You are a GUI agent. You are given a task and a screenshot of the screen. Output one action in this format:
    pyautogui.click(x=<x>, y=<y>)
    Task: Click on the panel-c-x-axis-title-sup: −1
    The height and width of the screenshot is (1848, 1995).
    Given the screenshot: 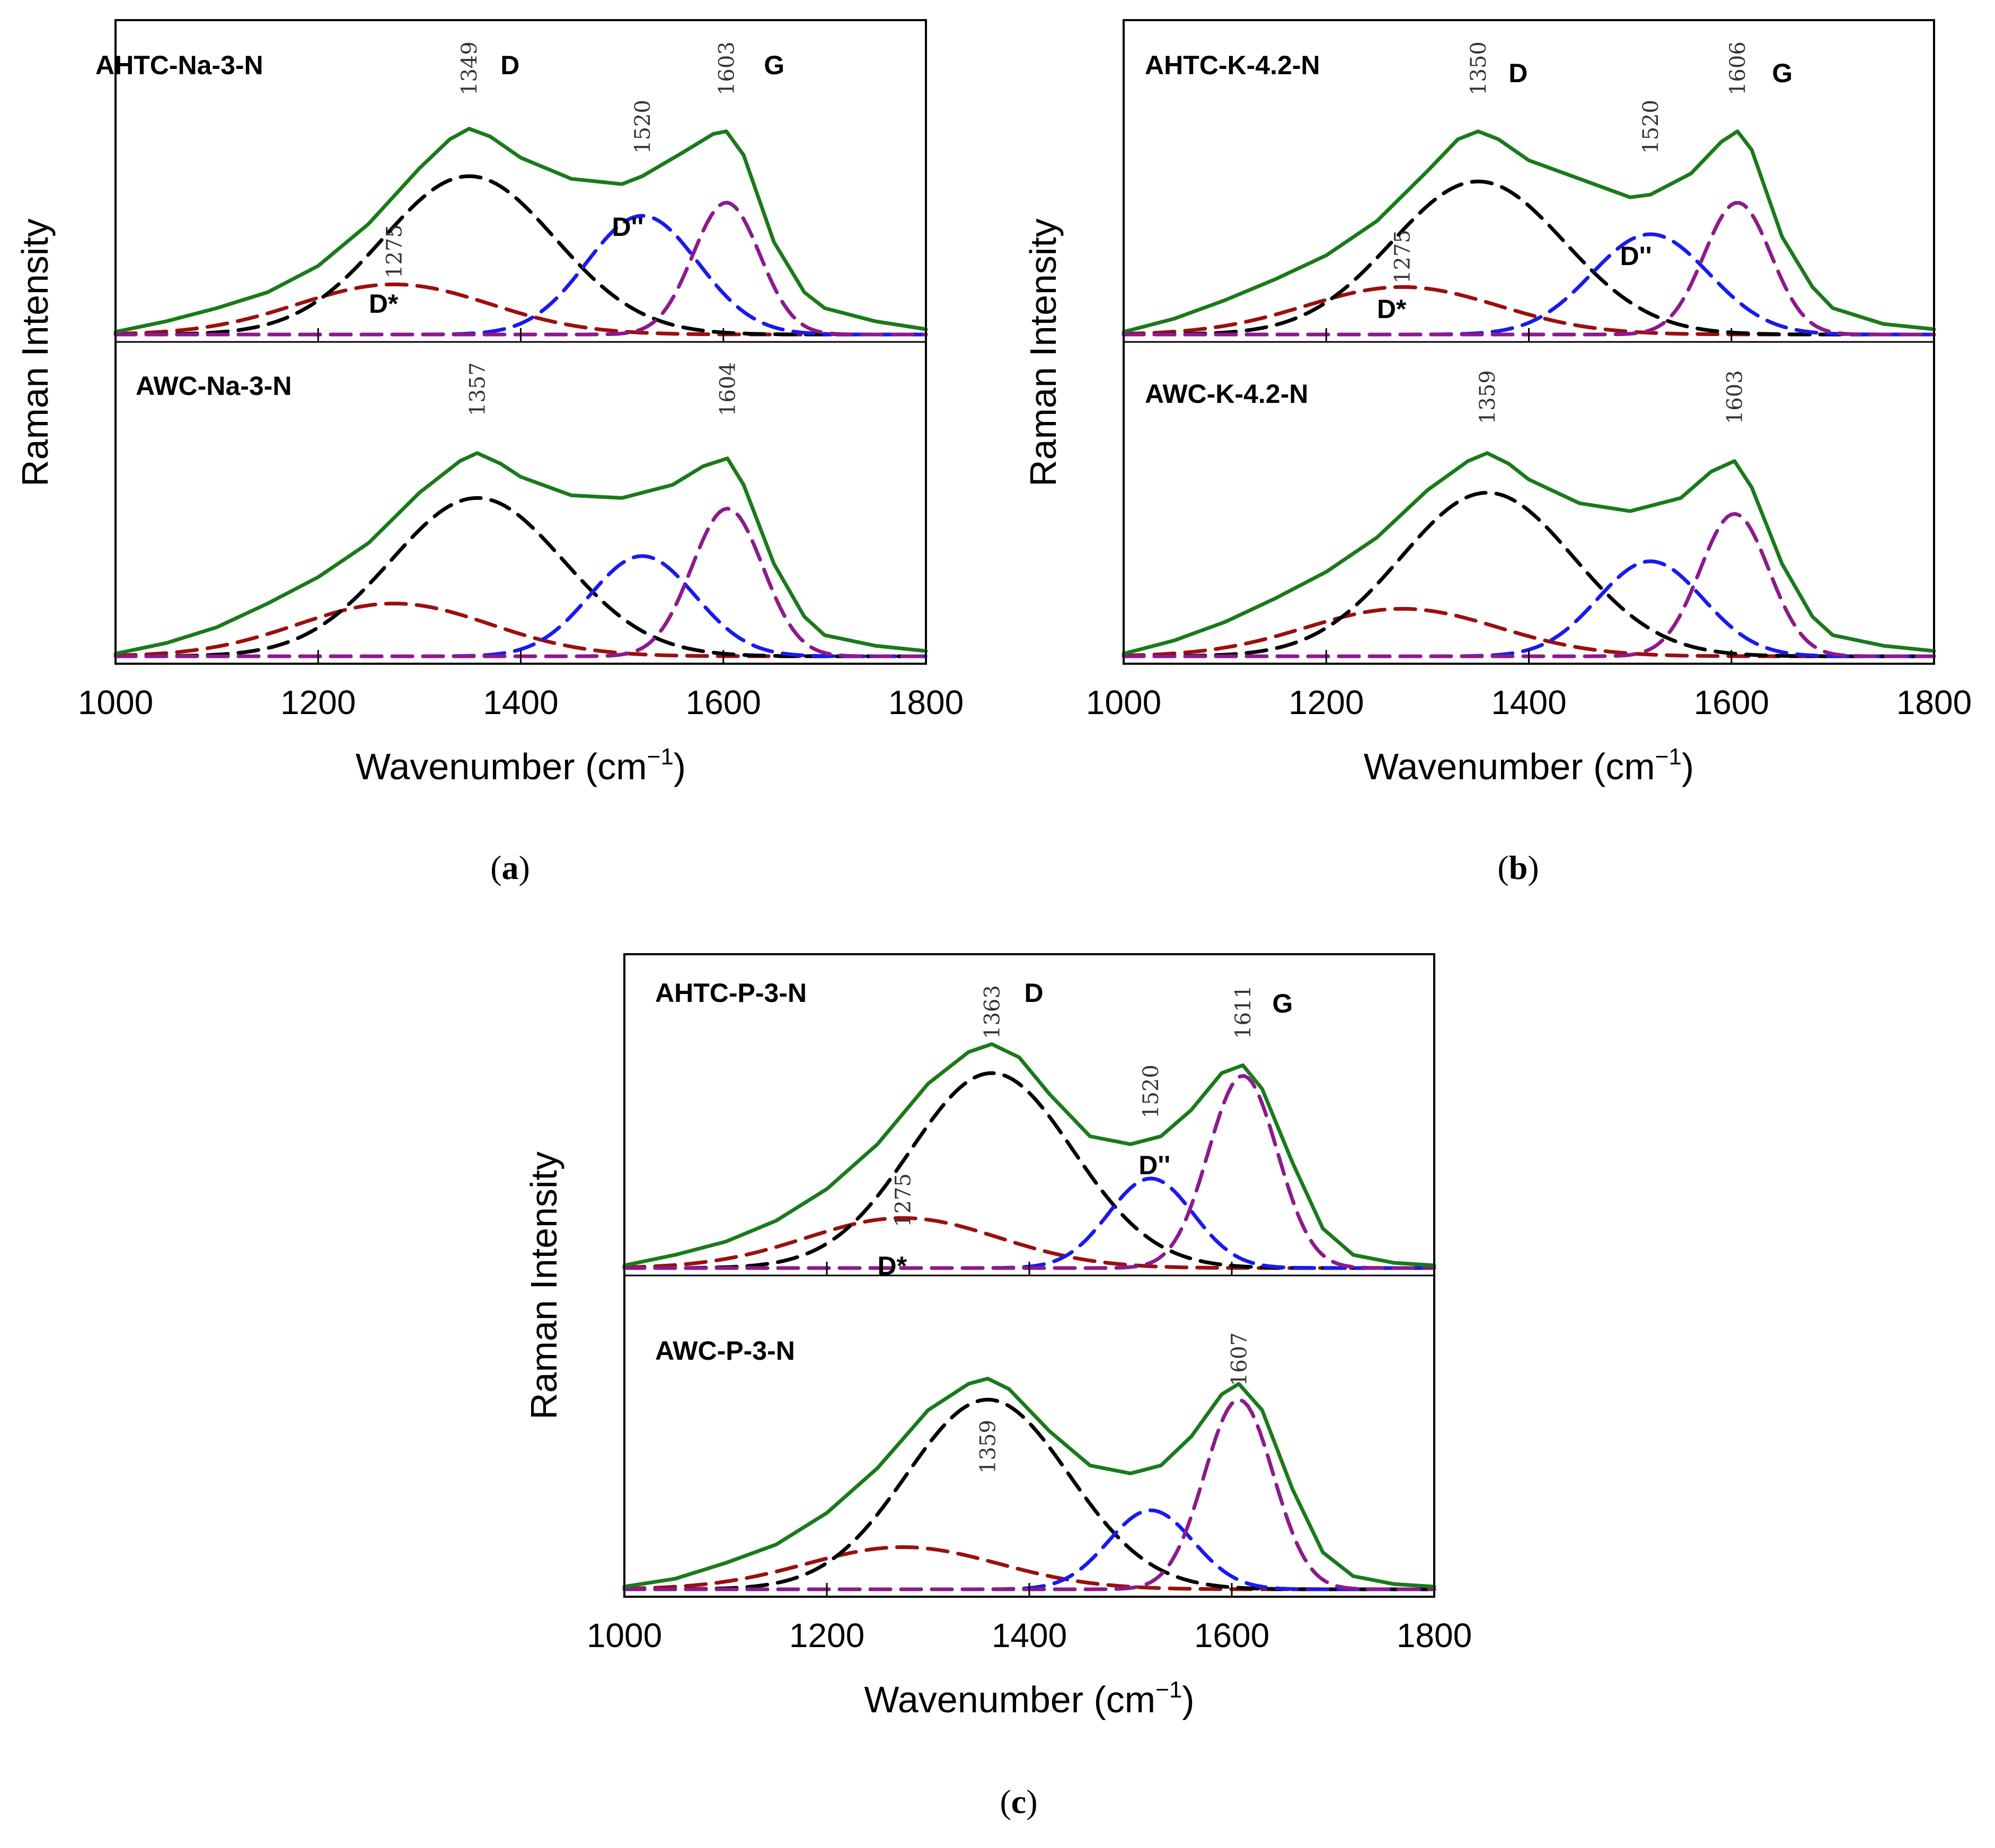 What is the action you would take?
    pyautogui.click(x=1168, y=1690)
    